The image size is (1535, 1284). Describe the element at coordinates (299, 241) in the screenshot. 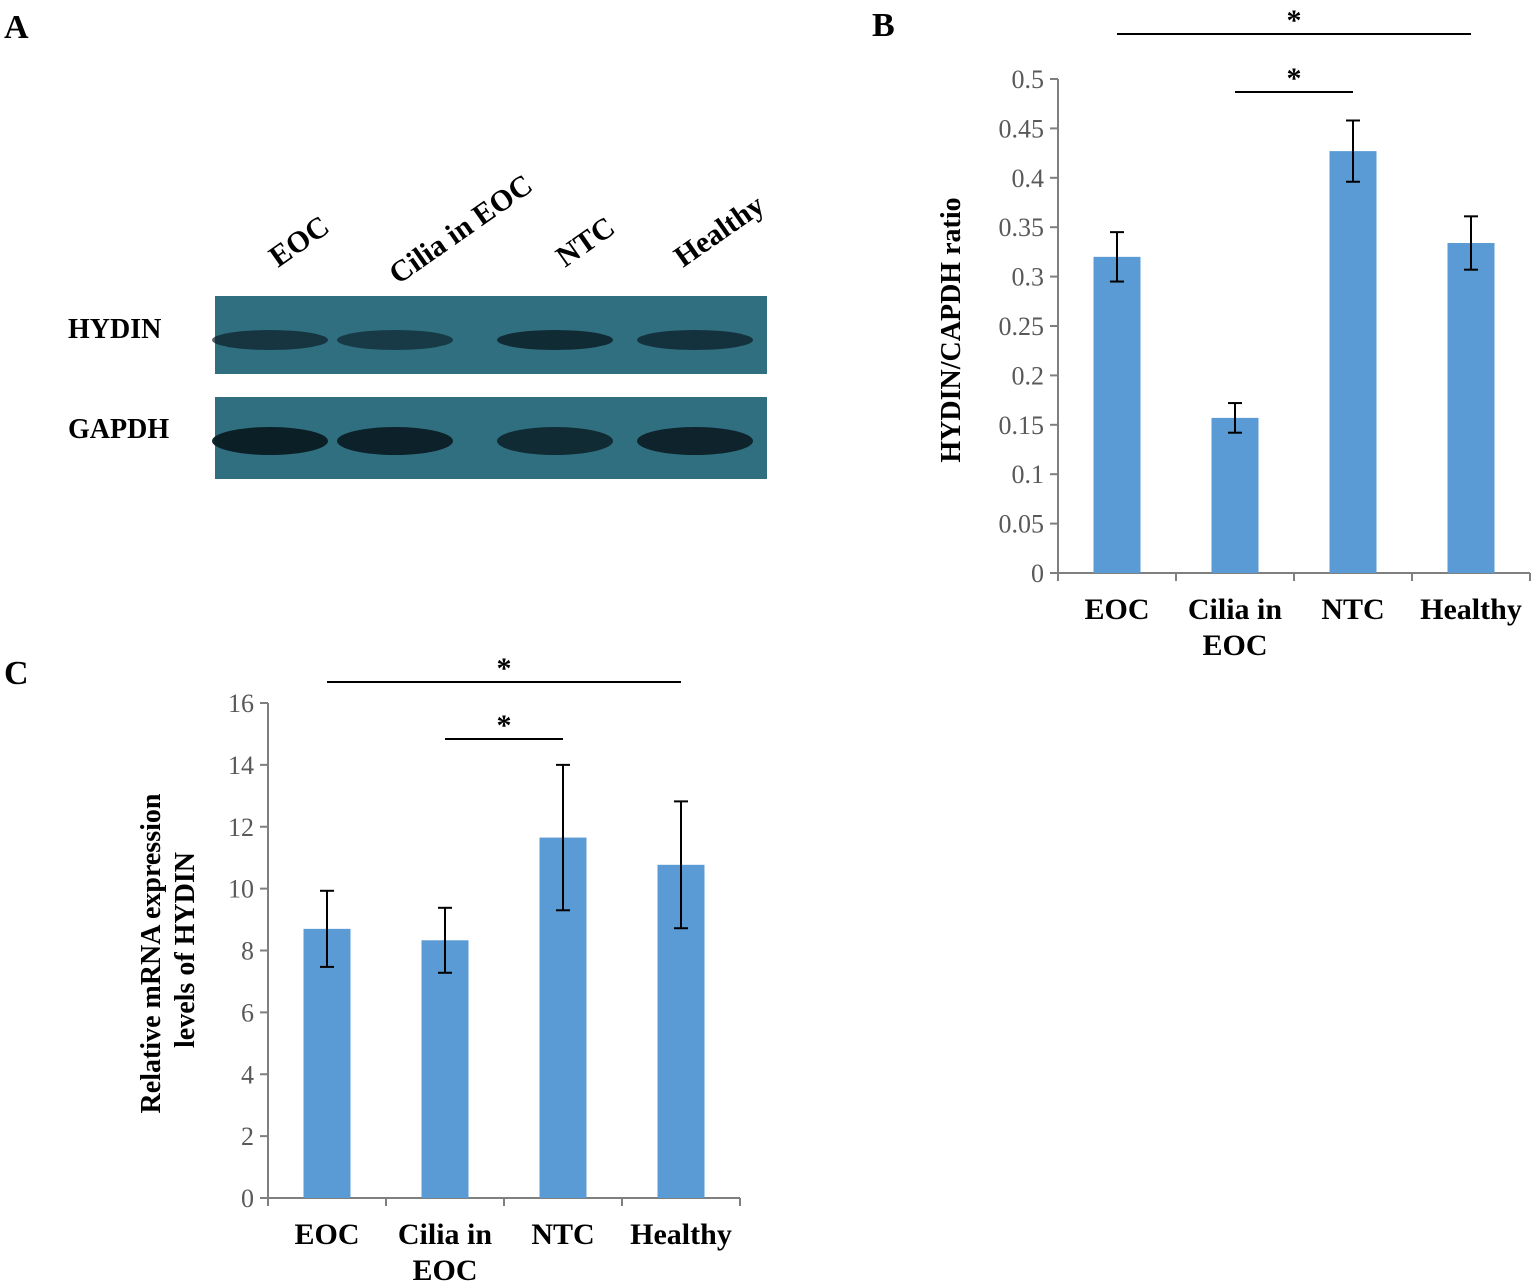

I see `lane-label-eoc: EOC` at that location.